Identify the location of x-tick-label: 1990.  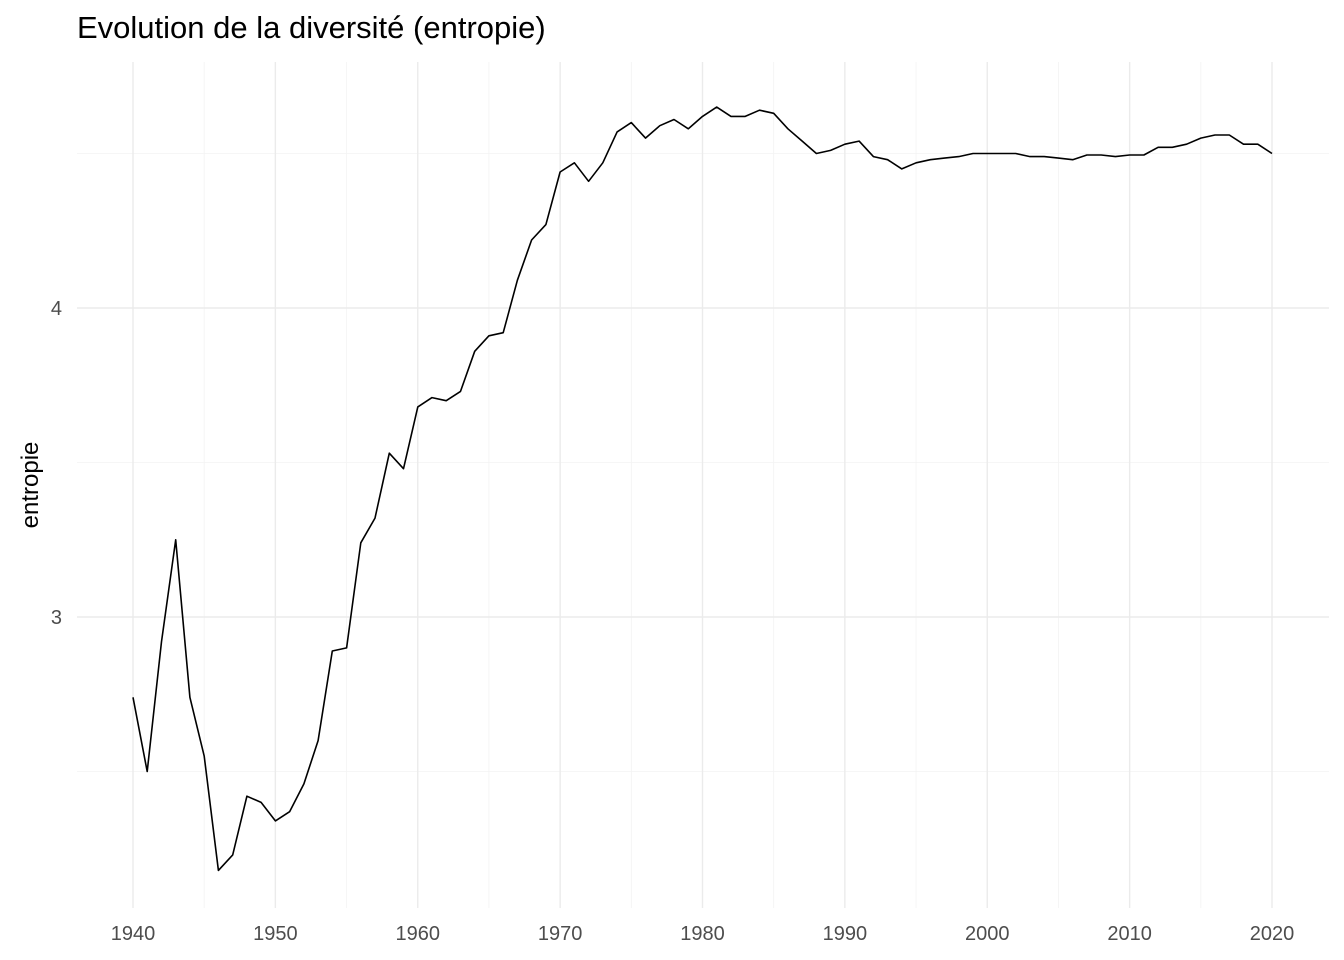
(845, 934).